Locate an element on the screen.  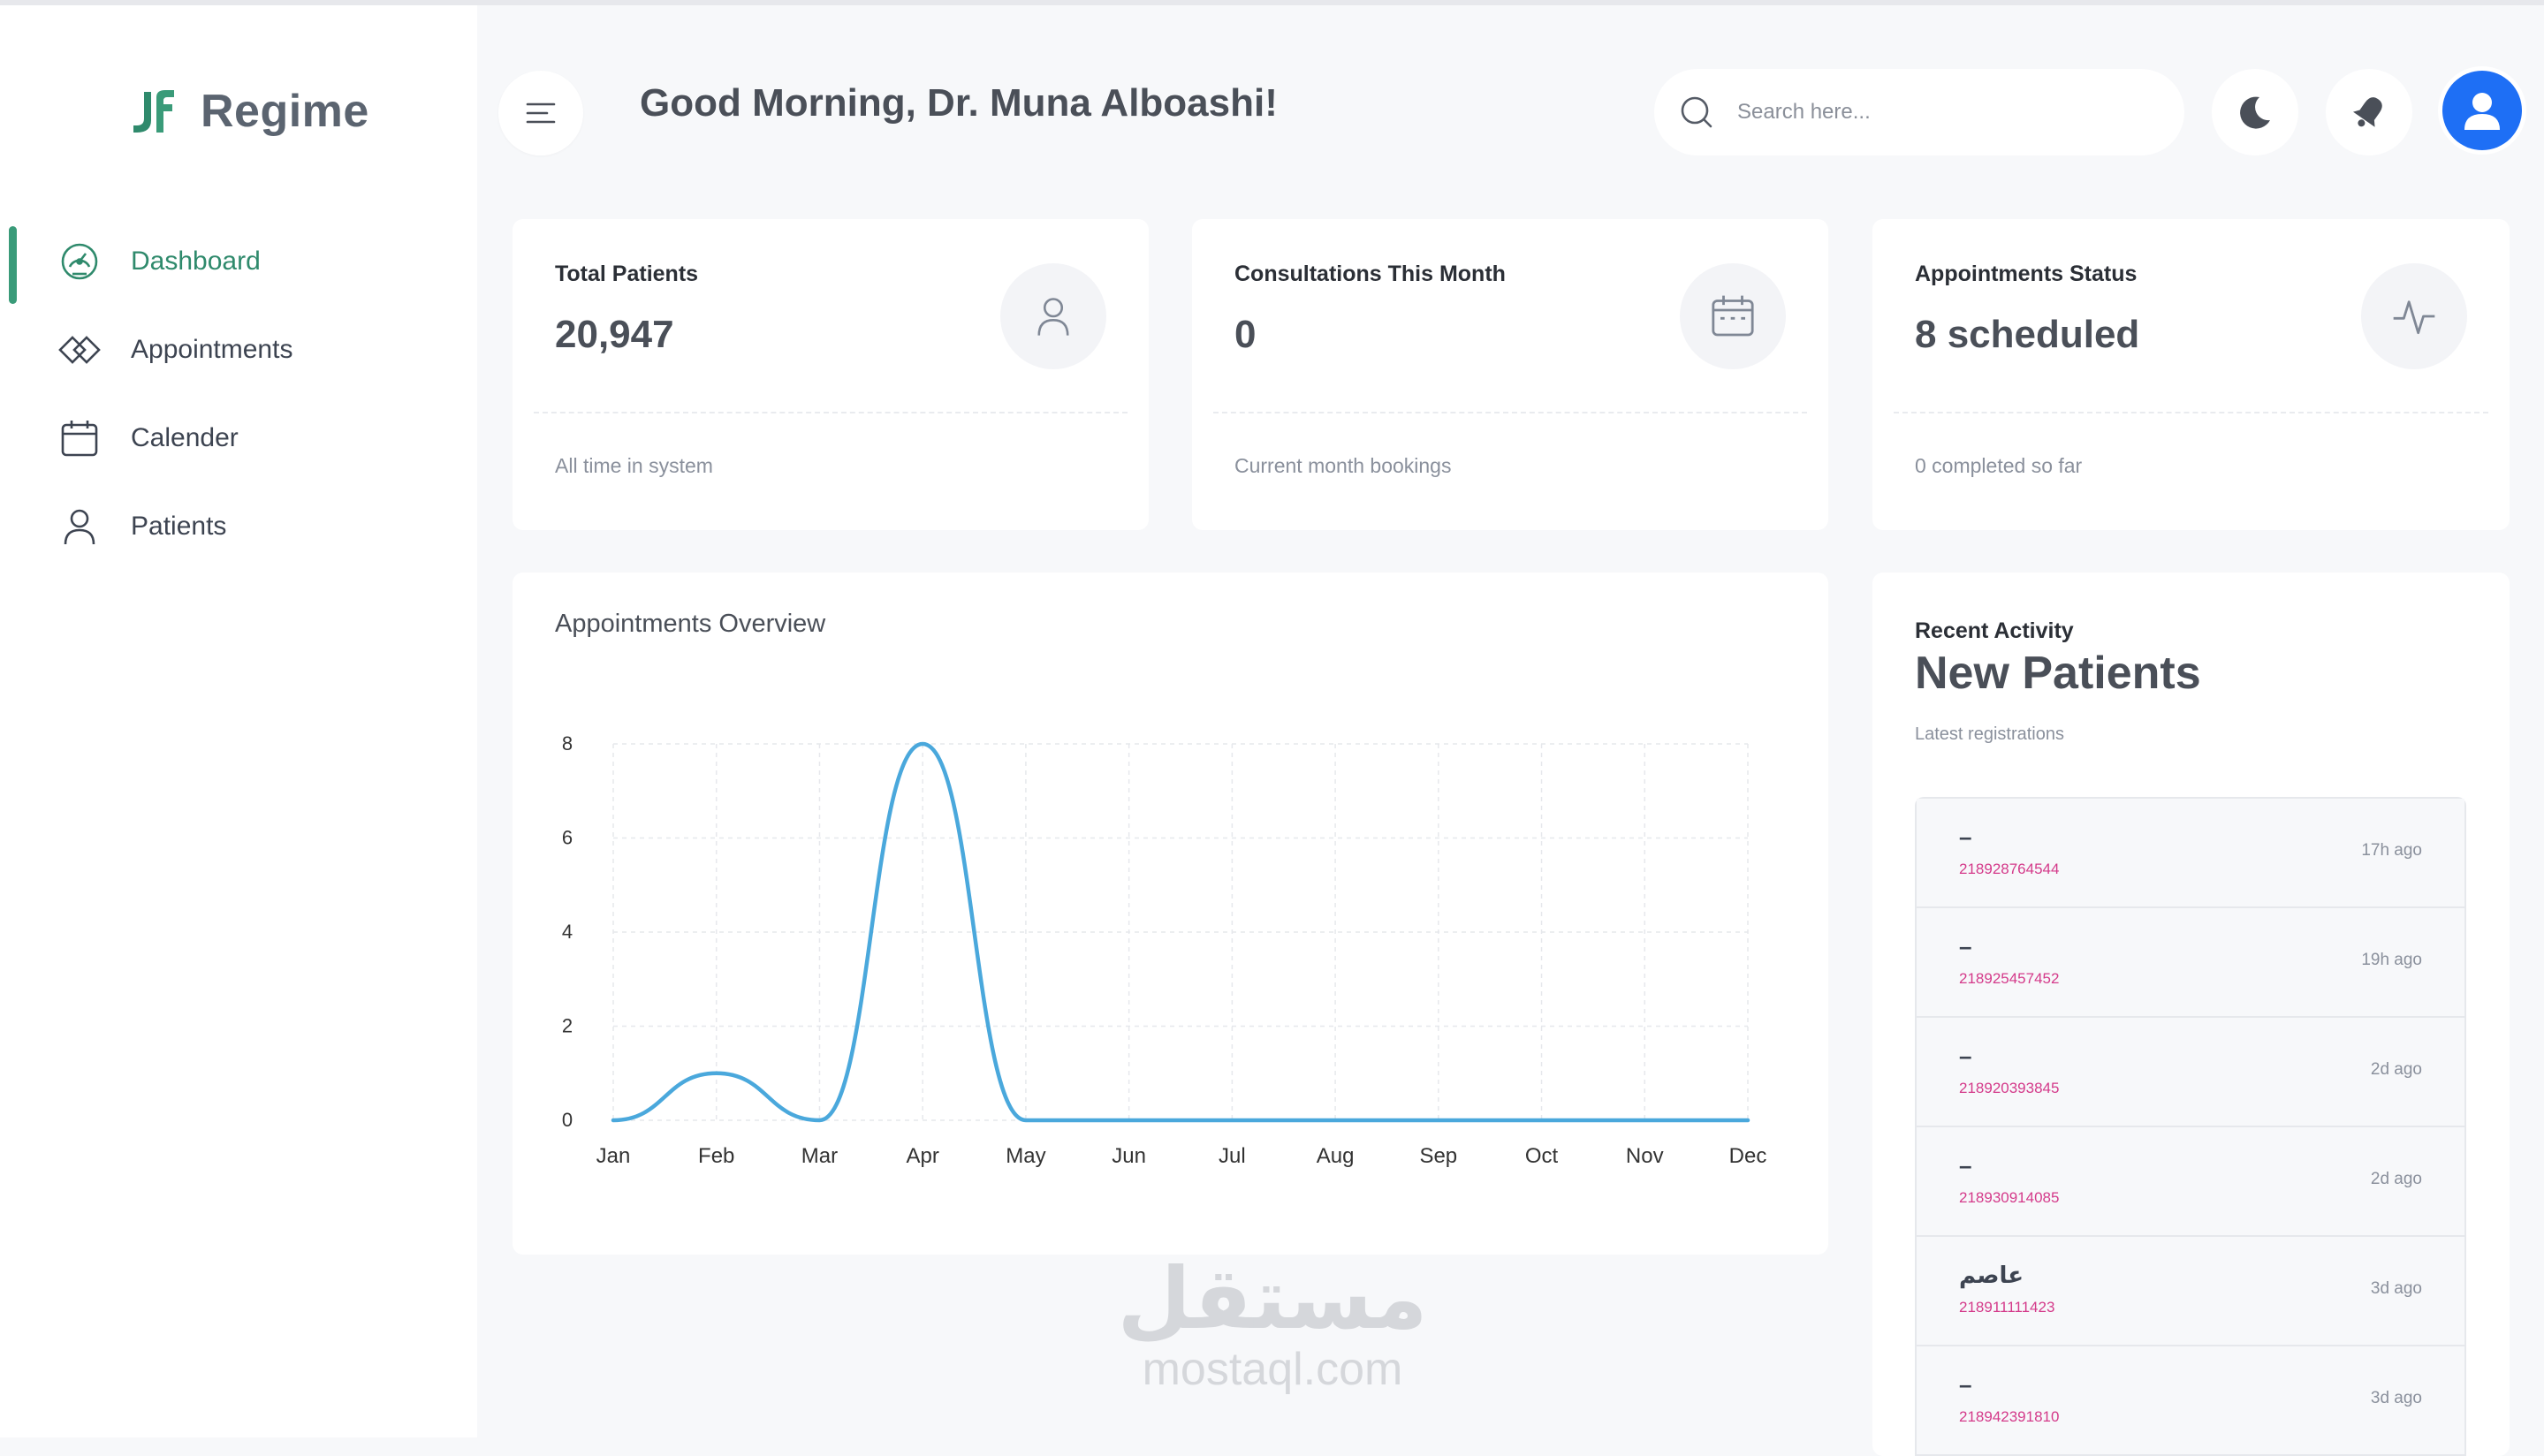
stat-subtext: Current month bookings is located at coordinates (1343, 465).